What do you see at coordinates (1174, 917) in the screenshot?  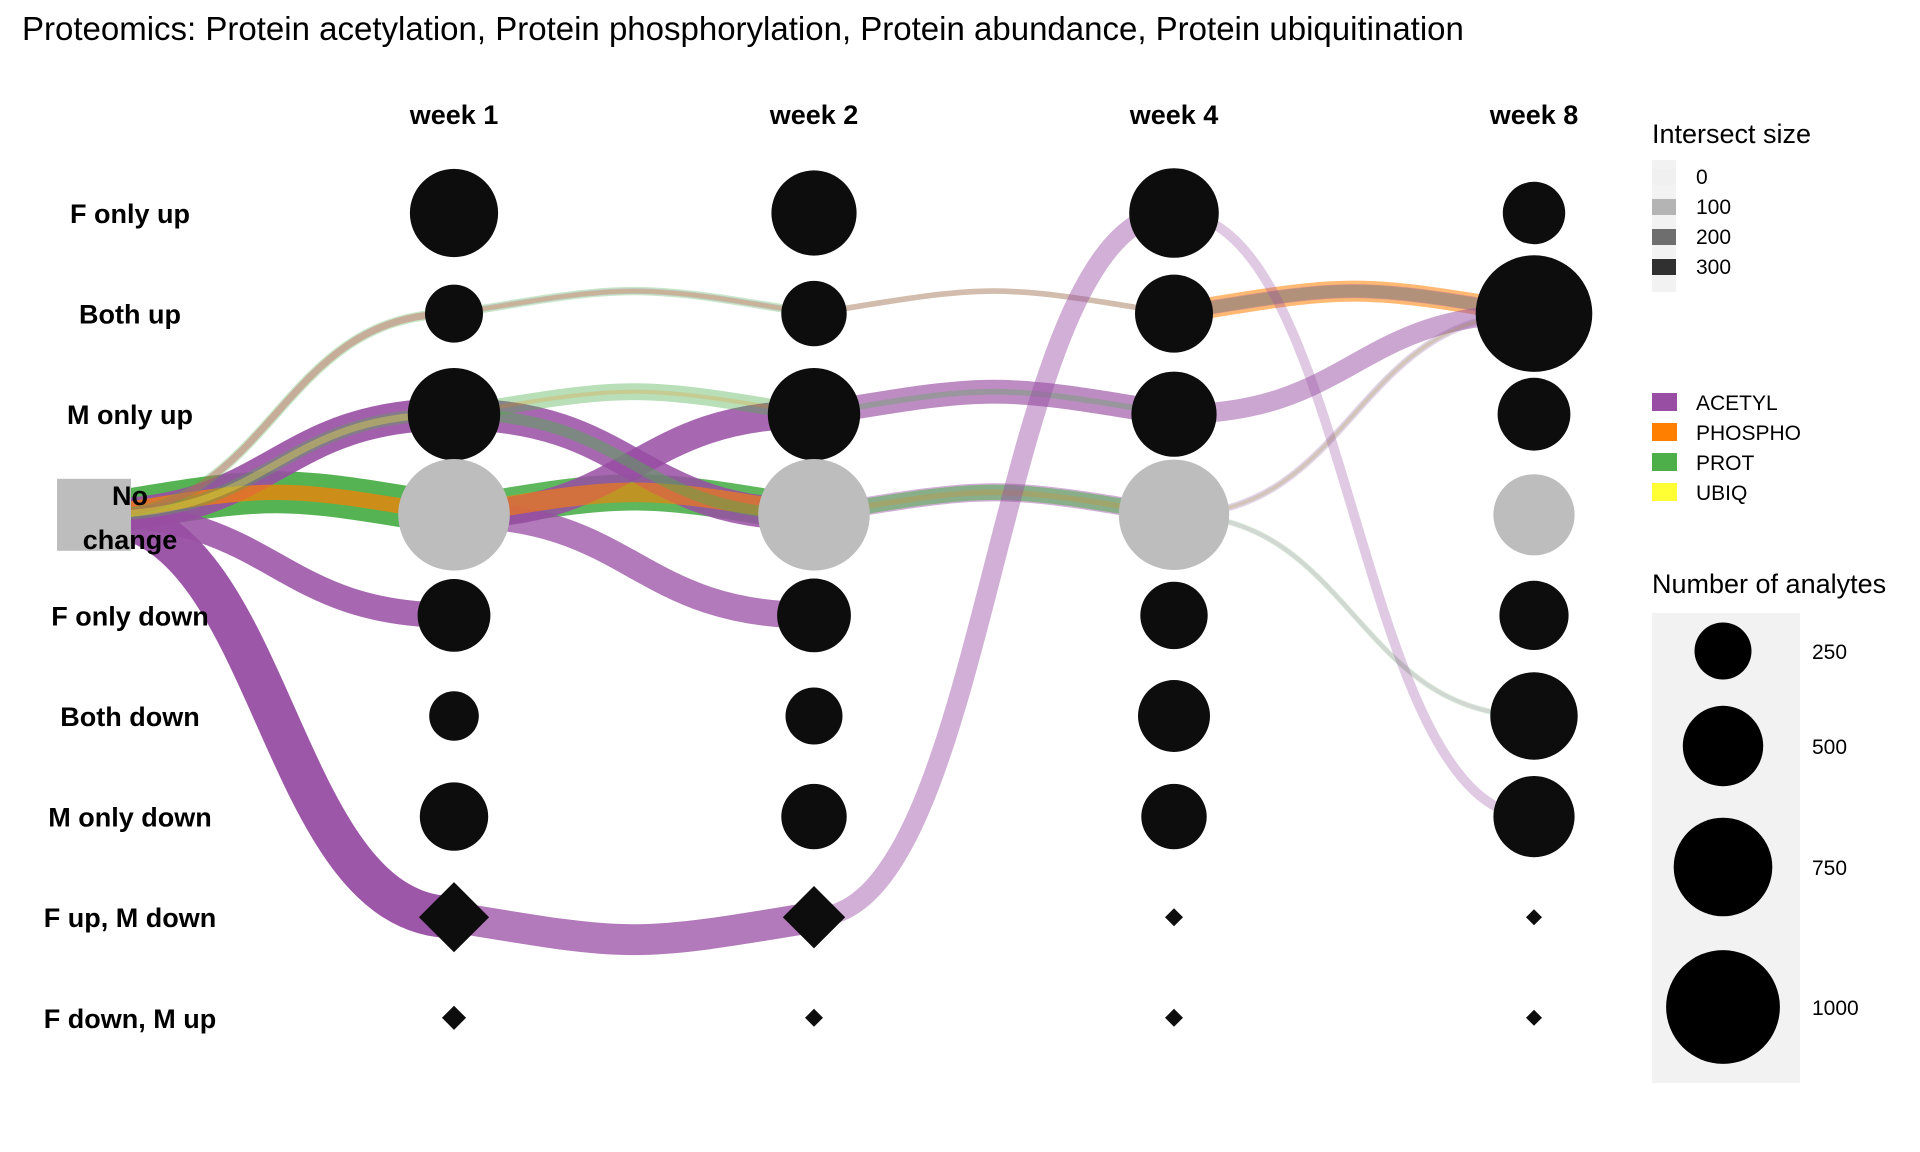 I see `node-week-4-f-up-m-down` at bounding box center [1174, 917].